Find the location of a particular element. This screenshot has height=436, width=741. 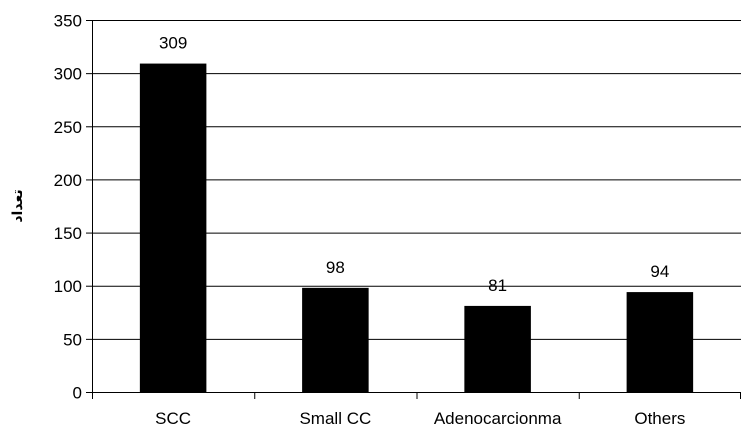

bar-small-cc is located at coordinates (335, 339).